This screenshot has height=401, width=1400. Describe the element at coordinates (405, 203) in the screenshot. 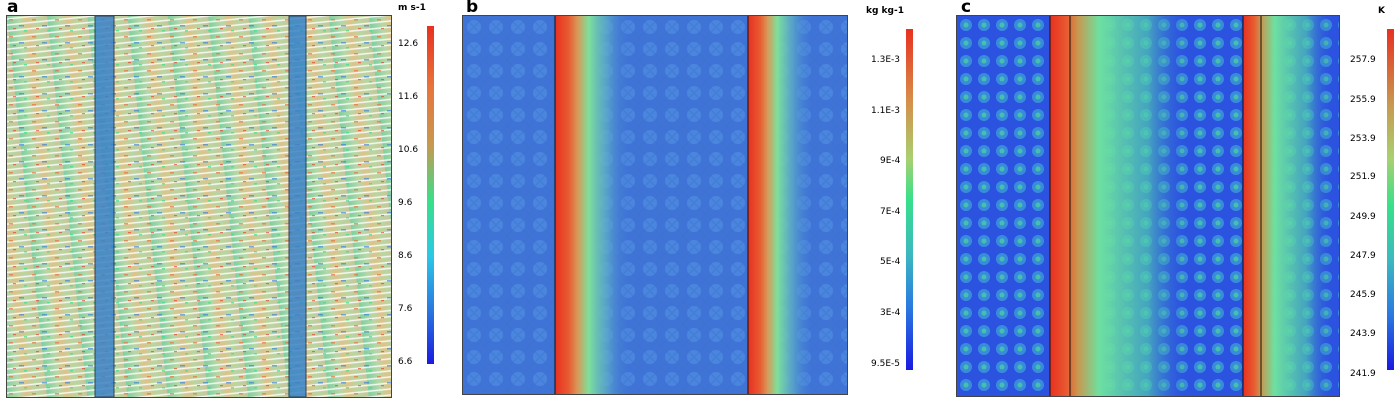

I see `panel-a-tick-4: 9.6` at that location.